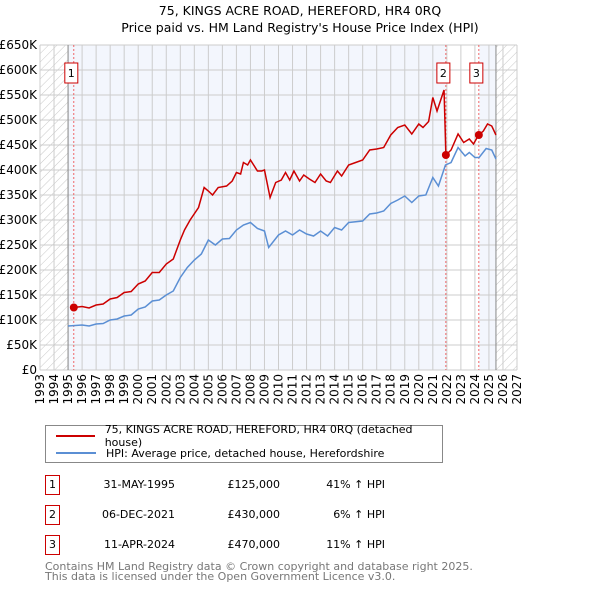 This screenshot has height=590, width=600. Describe the element at coordinates (264, 389) in the screenshot. I see `x-tick-label: 2009` at that location.